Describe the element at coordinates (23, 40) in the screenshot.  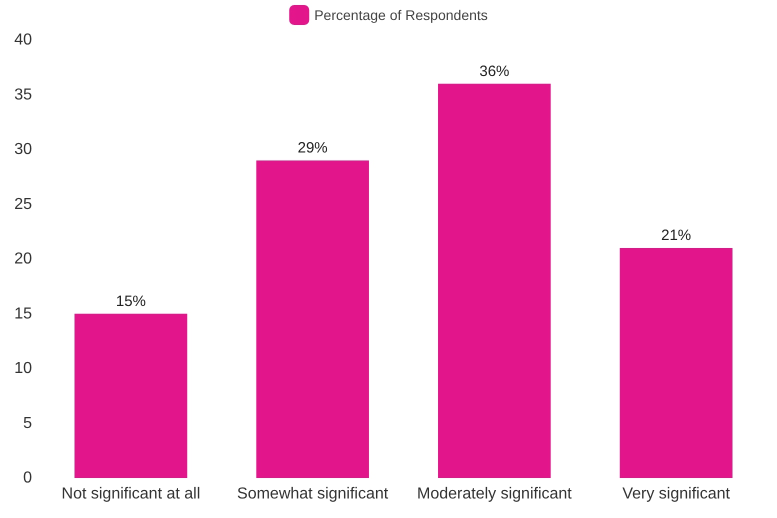
I see `y-tick-label: 40` at that location.